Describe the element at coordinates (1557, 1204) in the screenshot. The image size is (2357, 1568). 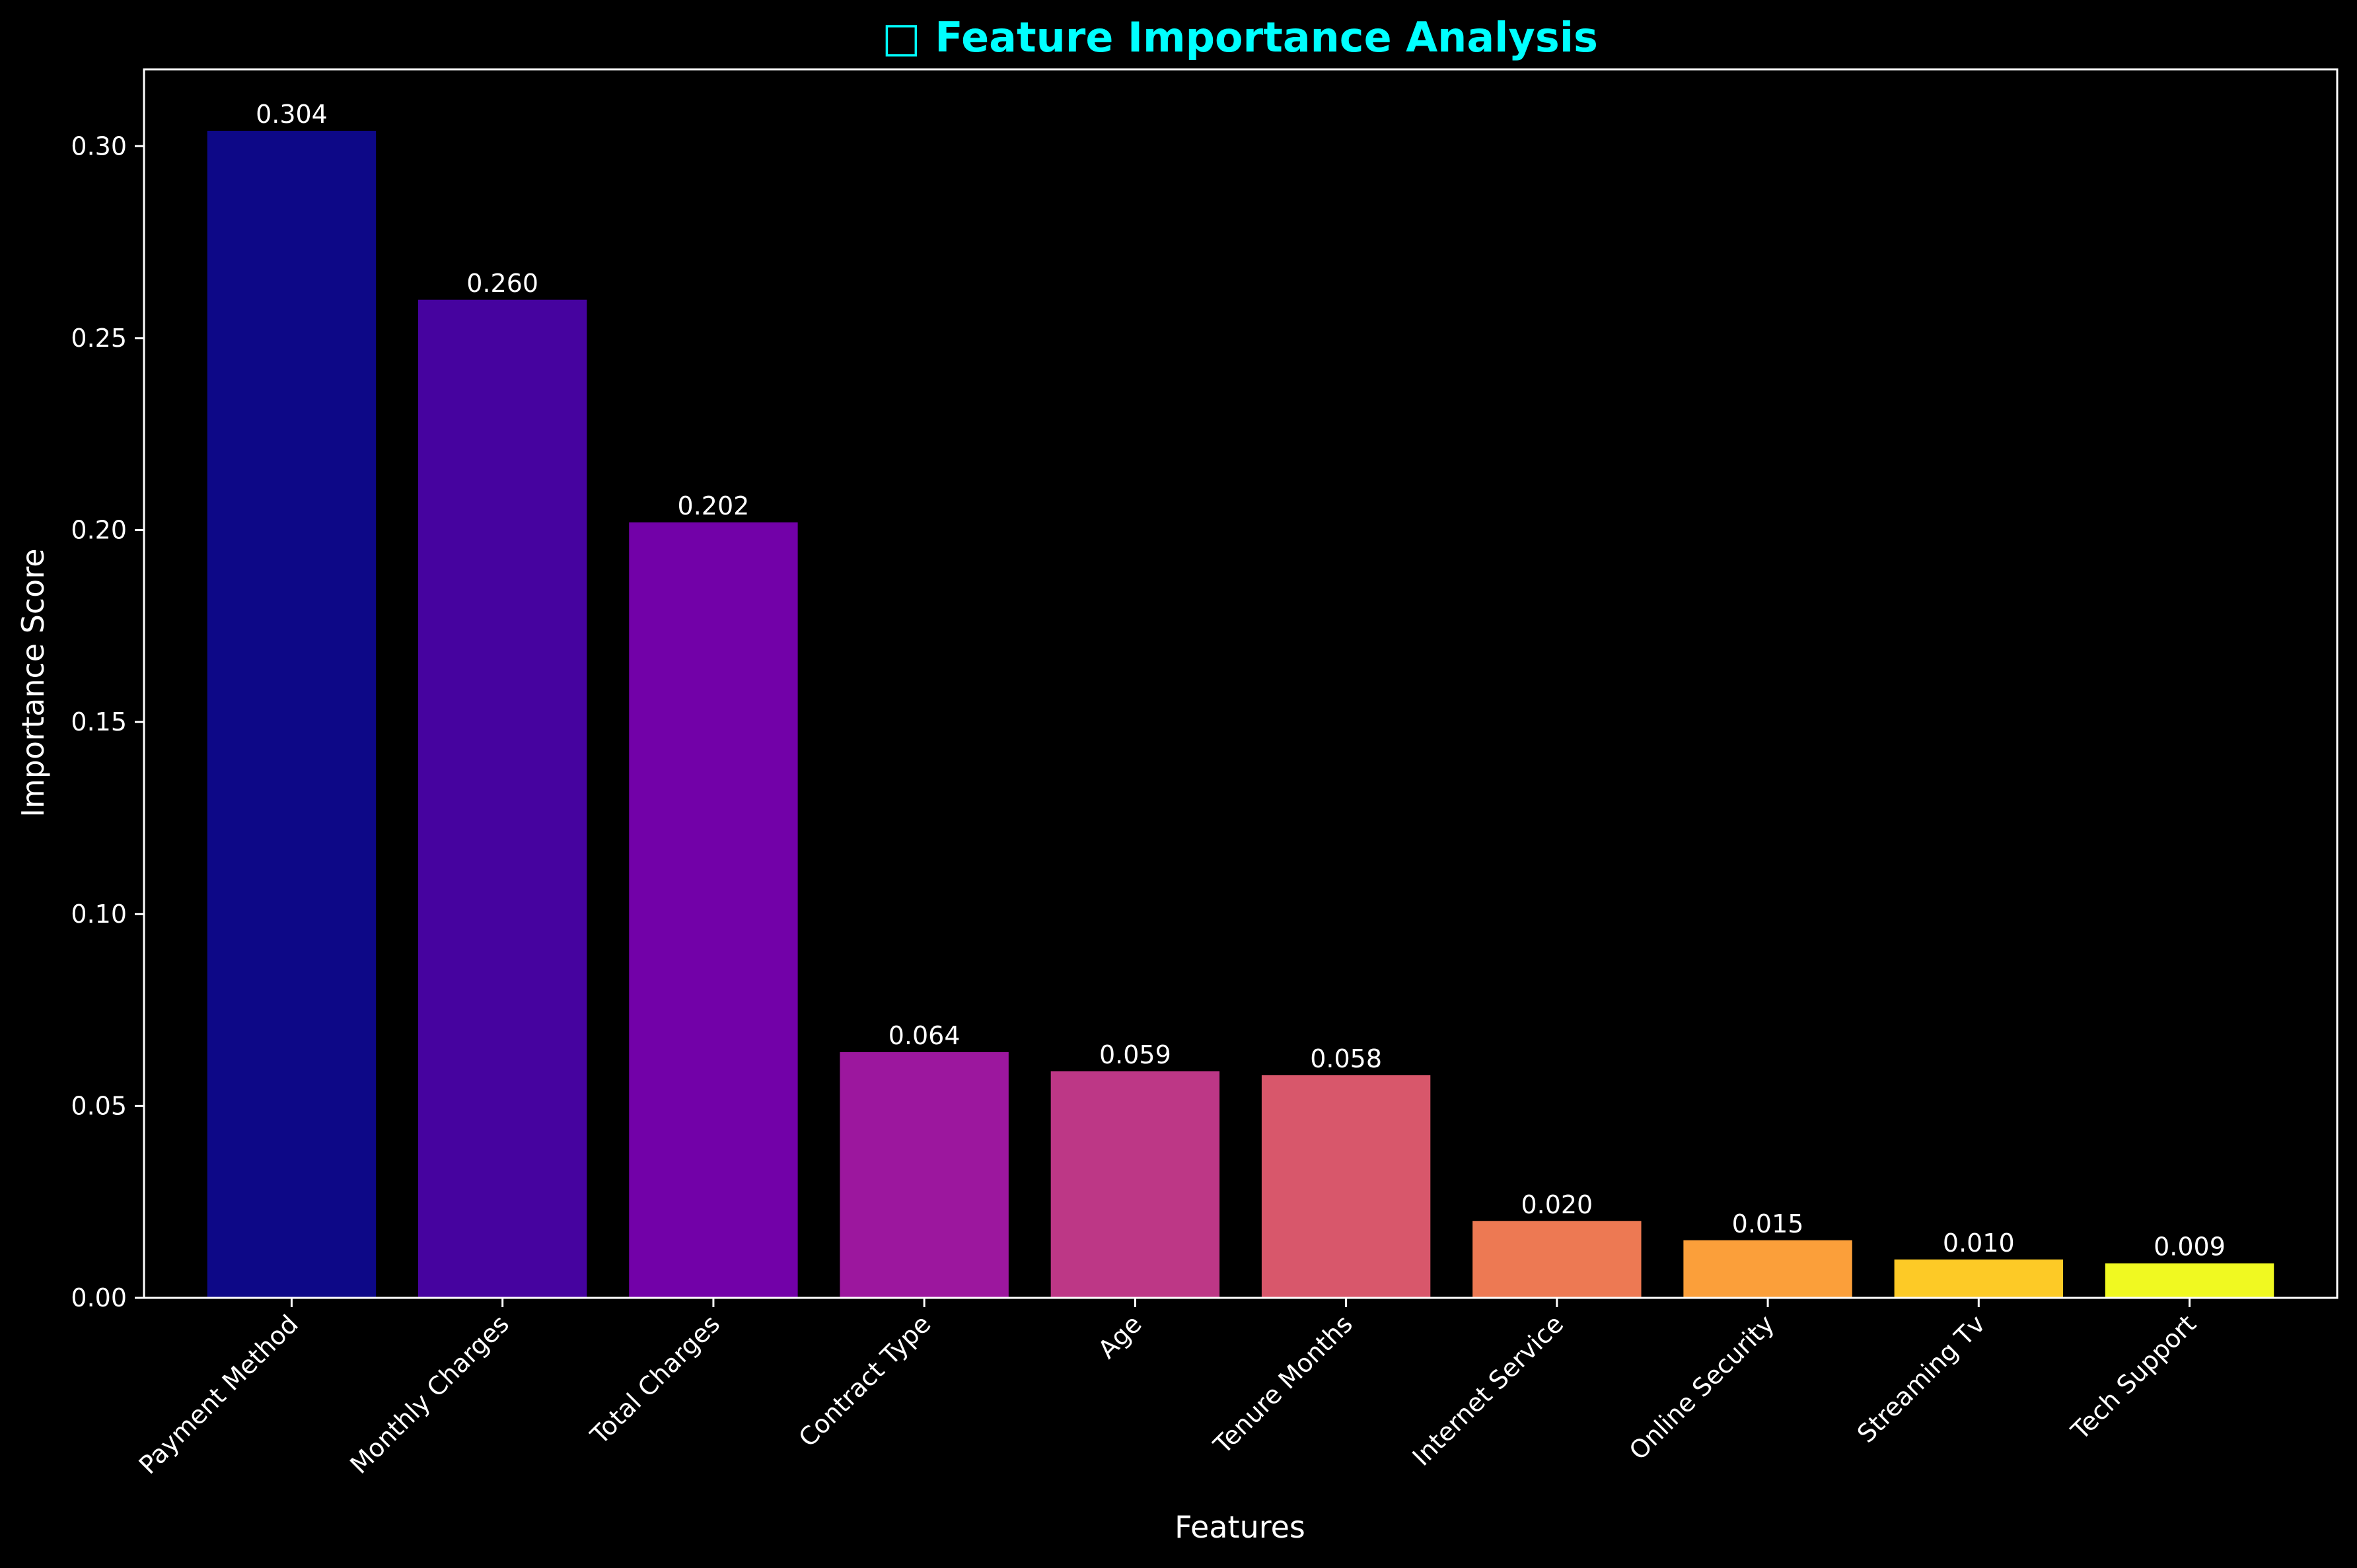
I see `bar-value-label: 0.020` at that location.